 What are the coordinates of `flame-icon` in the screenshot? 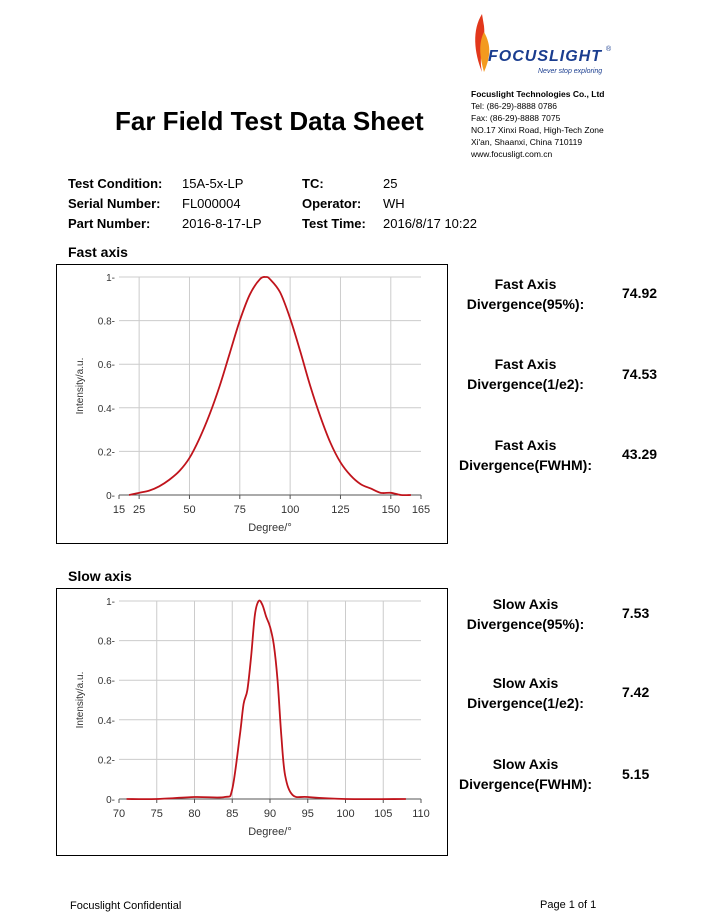 It's located at (482, 43).